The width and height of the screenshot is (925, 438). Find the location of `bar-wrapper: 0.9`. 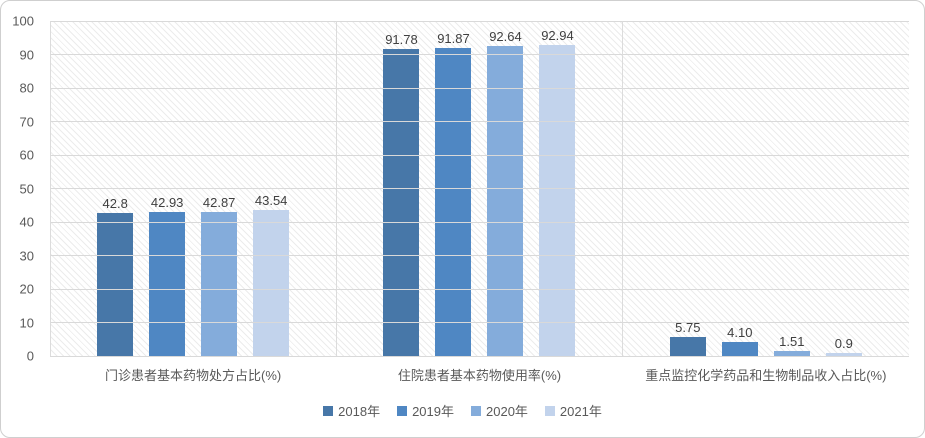

bar-wrapper: 0.9 is located at coordinates (843, 188).